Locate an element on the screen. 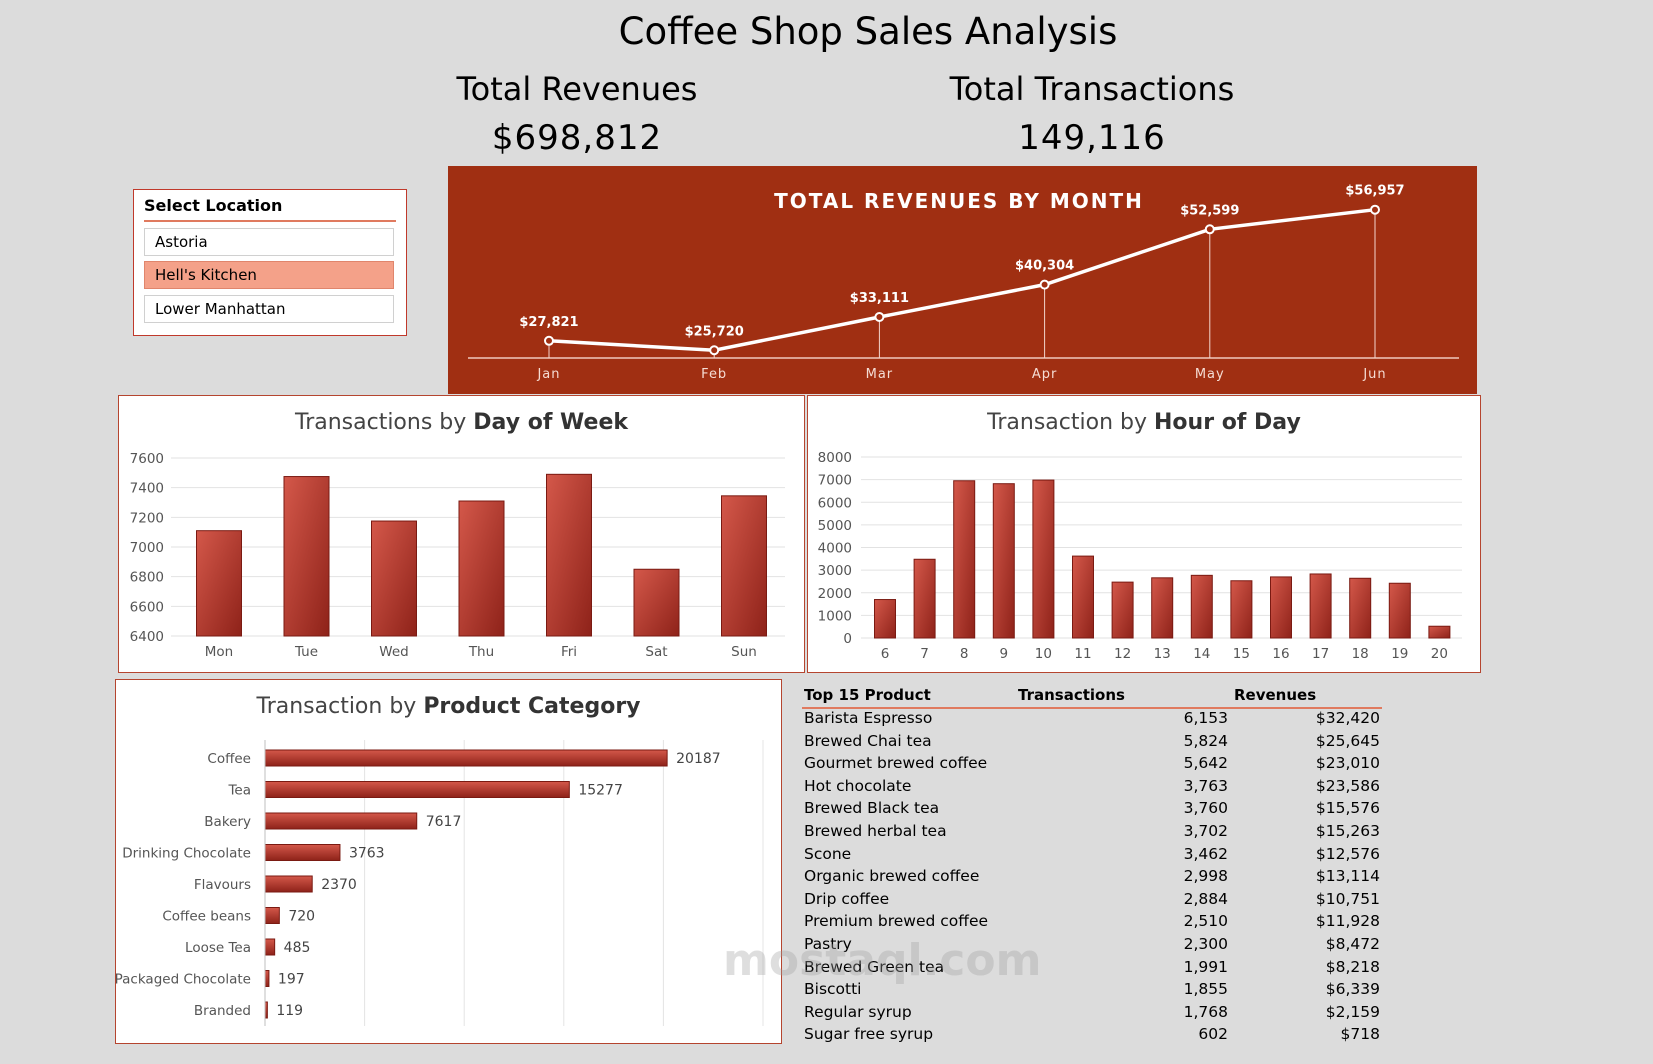  product-name: Gourmet brewed coffee is located at coordinates (896, 763).